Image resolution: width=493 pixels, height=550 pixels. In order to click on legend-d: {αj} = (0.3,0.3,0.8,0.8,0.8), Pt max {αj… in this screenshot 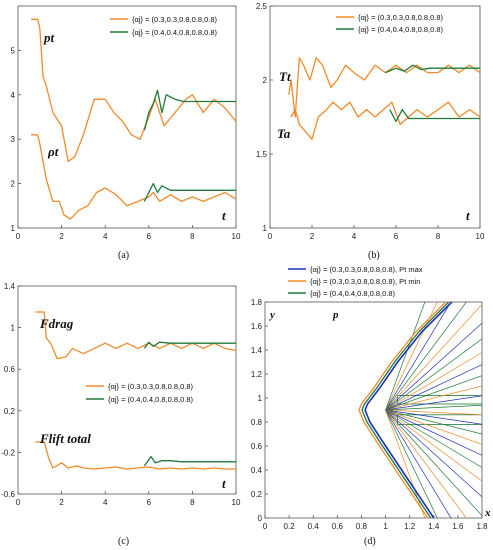, I will do `click(355, 281)`.